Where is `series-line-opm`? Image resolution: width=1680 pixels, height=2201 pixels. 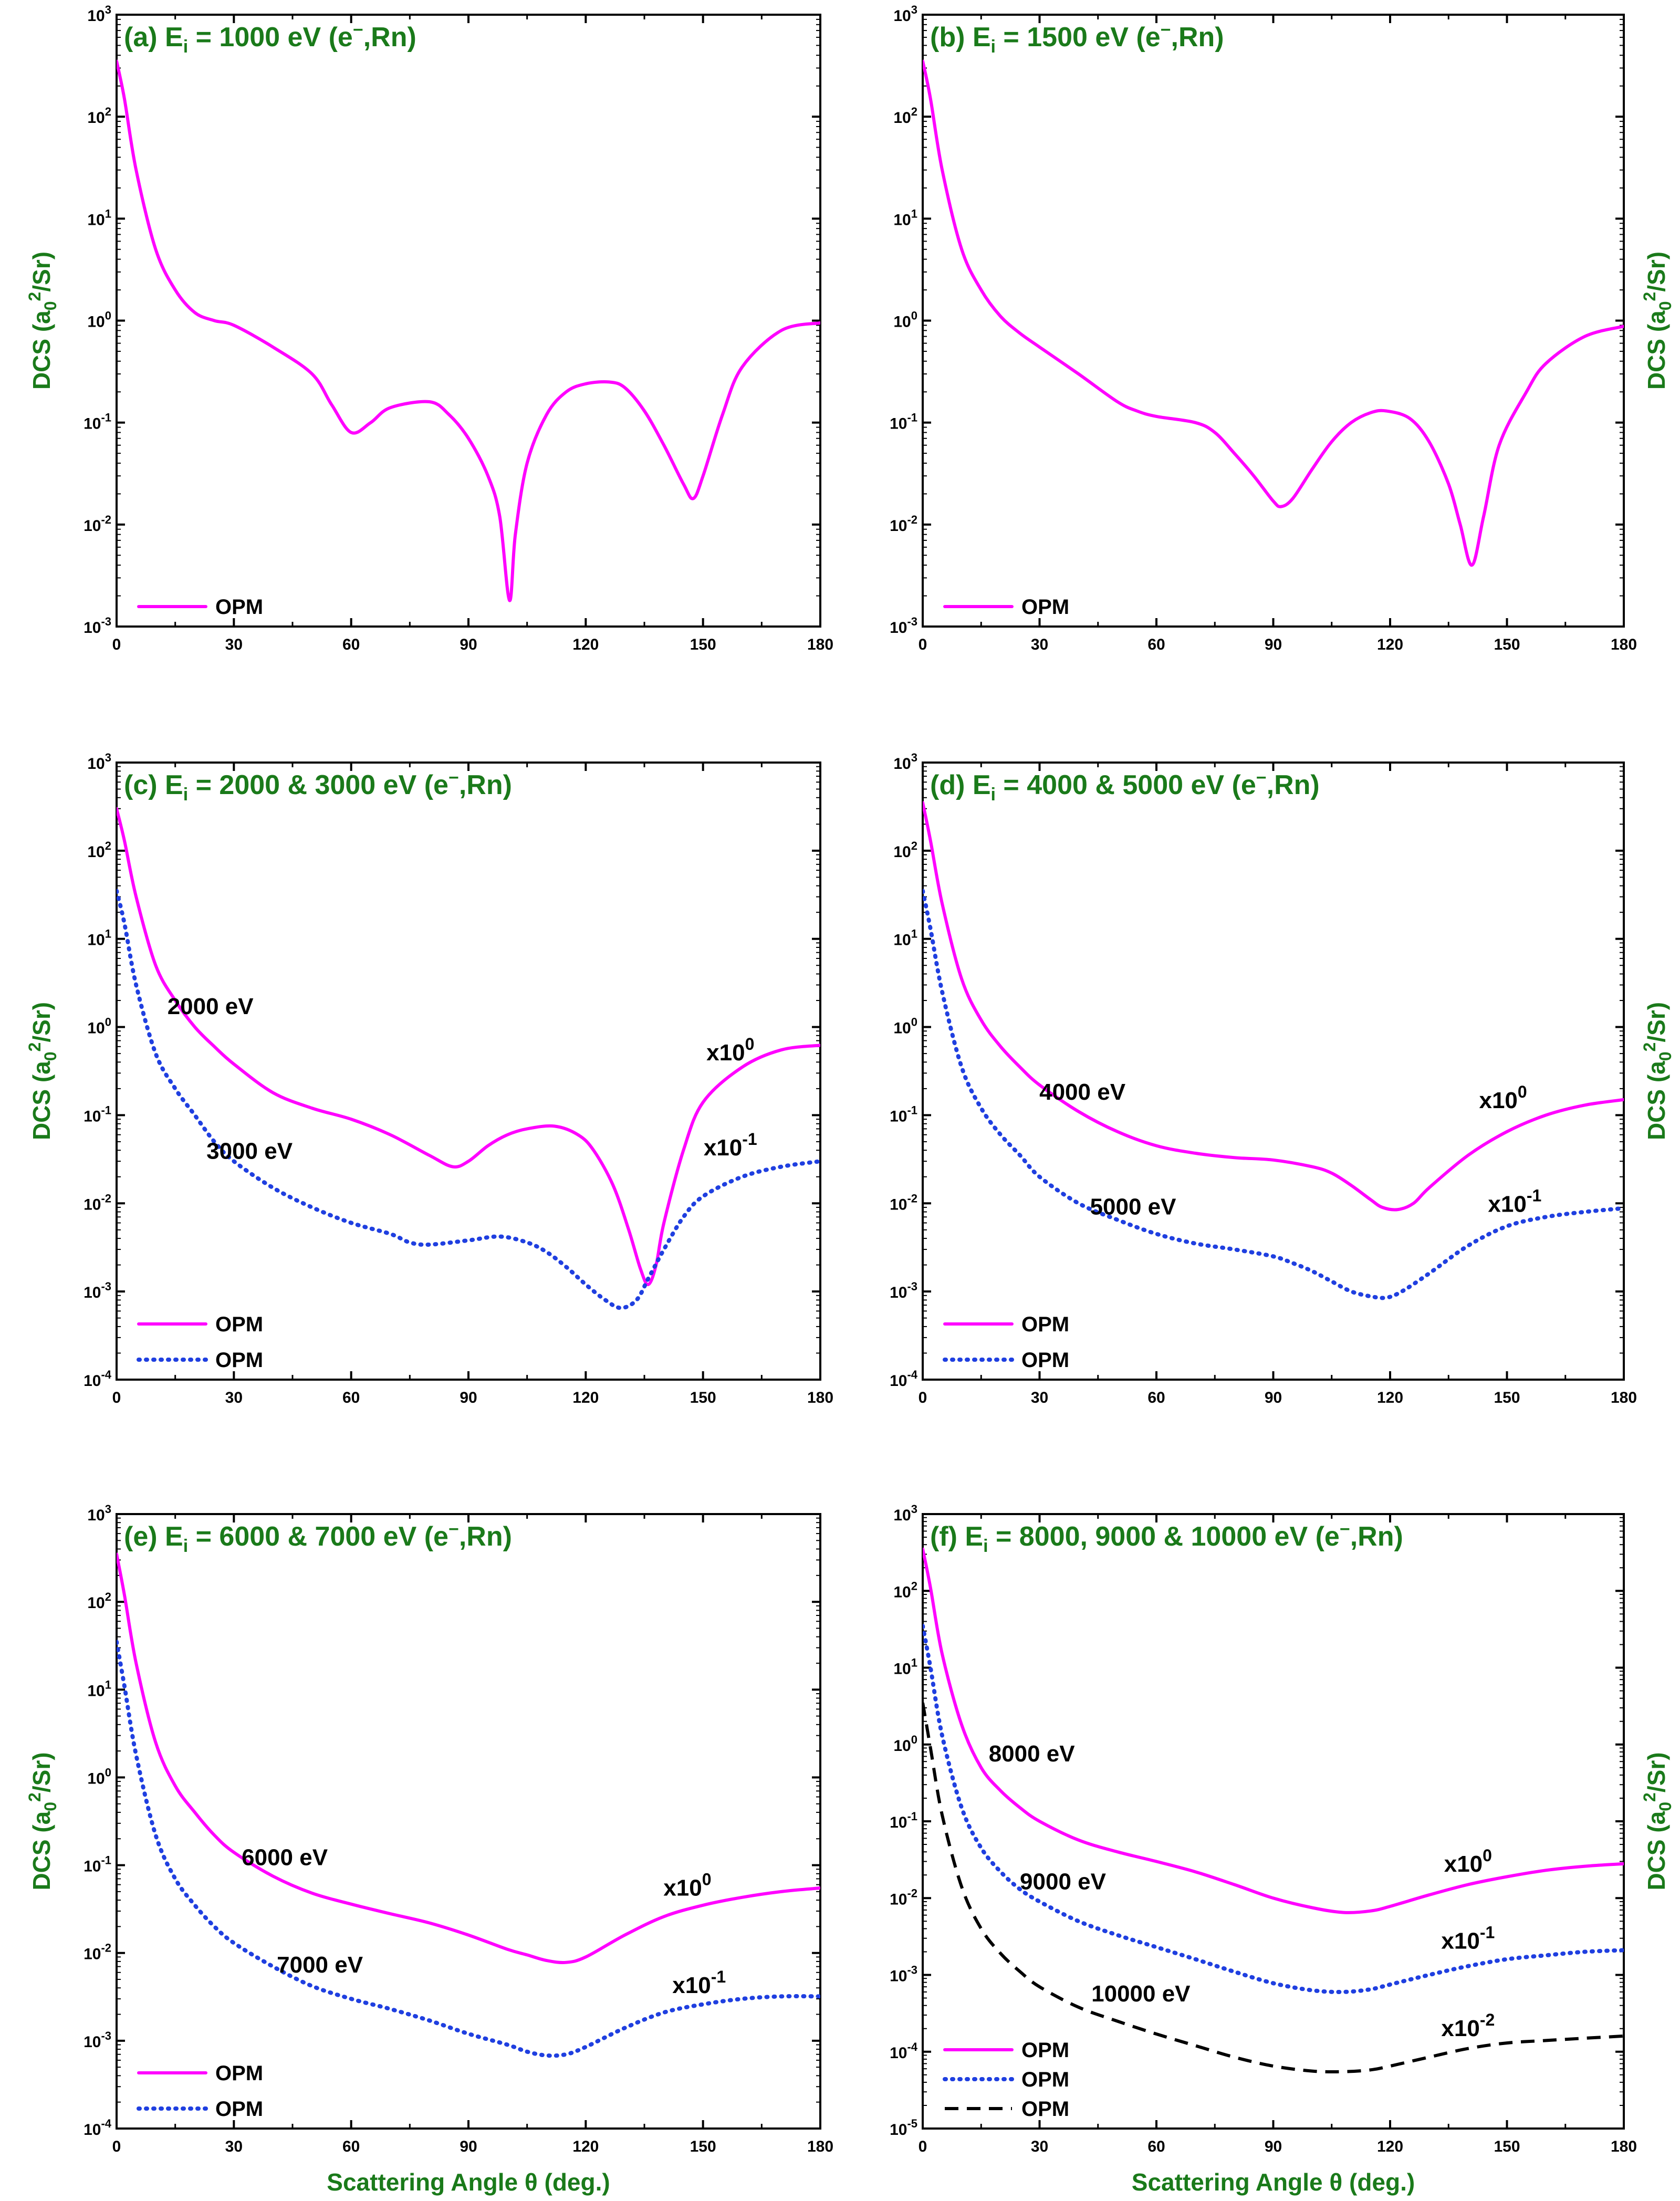
series-line-opm is located at coordinates (468, 330).